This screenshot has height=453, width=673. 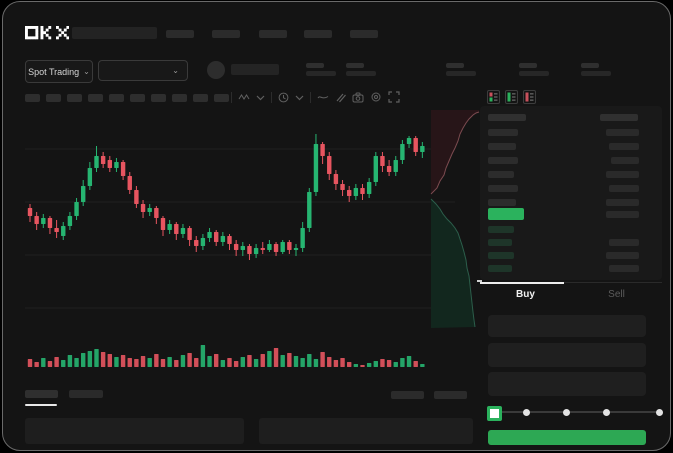 What do you see at coordinates (315, 97) in the screenshot?
I see `chart-toolbar` at bounding box center [315, 97].